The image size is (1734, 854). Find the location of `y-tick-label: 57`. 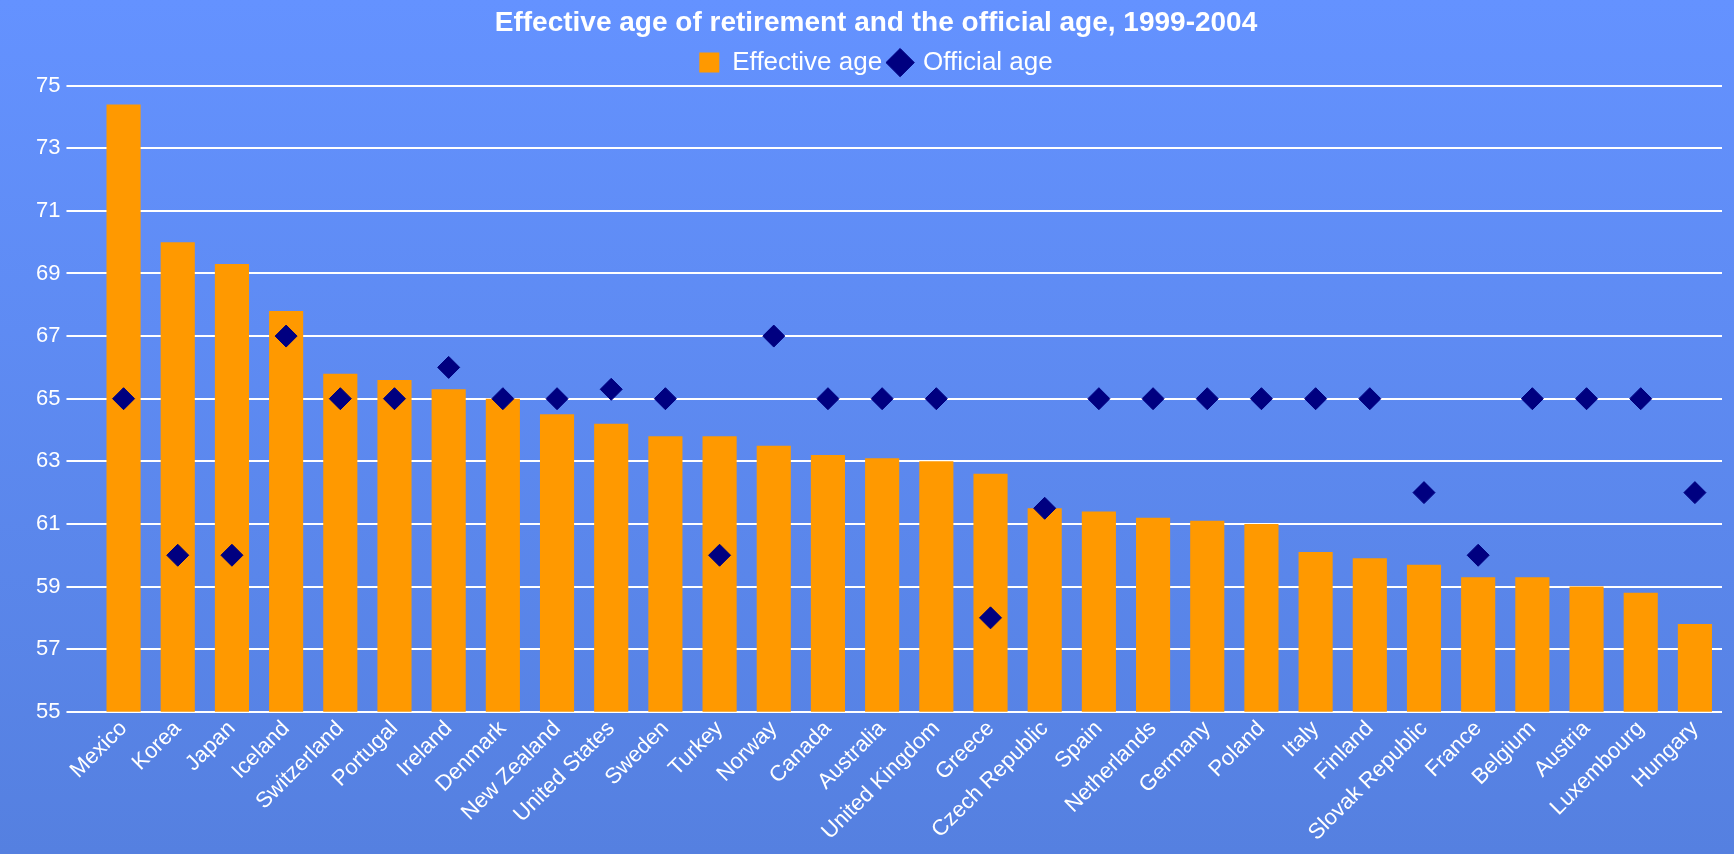

y-tick-label: 57 is located at coordinates (48, 648).